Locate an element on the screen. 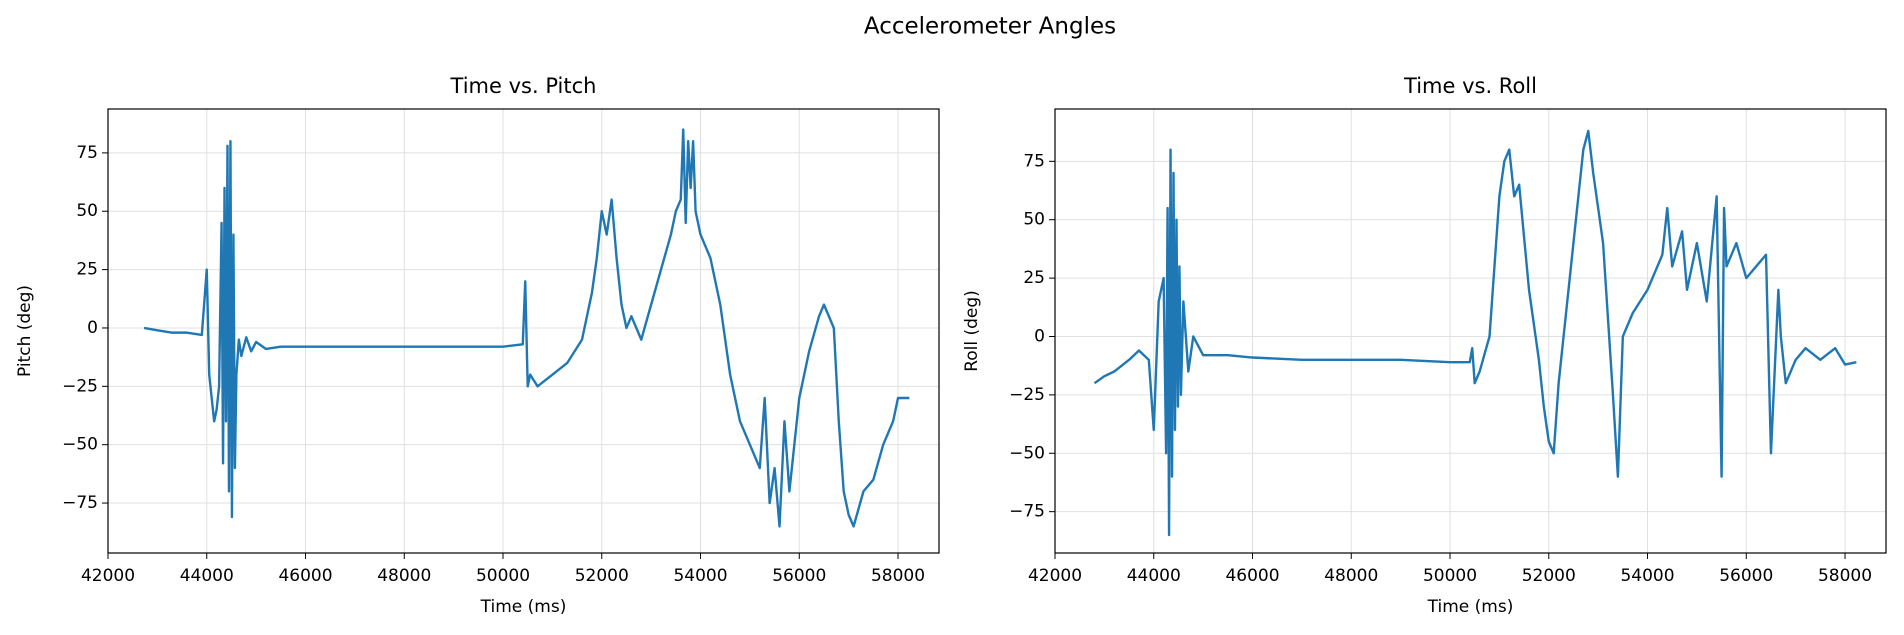 This screenshot has height=635, width=1904. y-axis-label: Pitch (deg) is located at coordinates (25, 331).